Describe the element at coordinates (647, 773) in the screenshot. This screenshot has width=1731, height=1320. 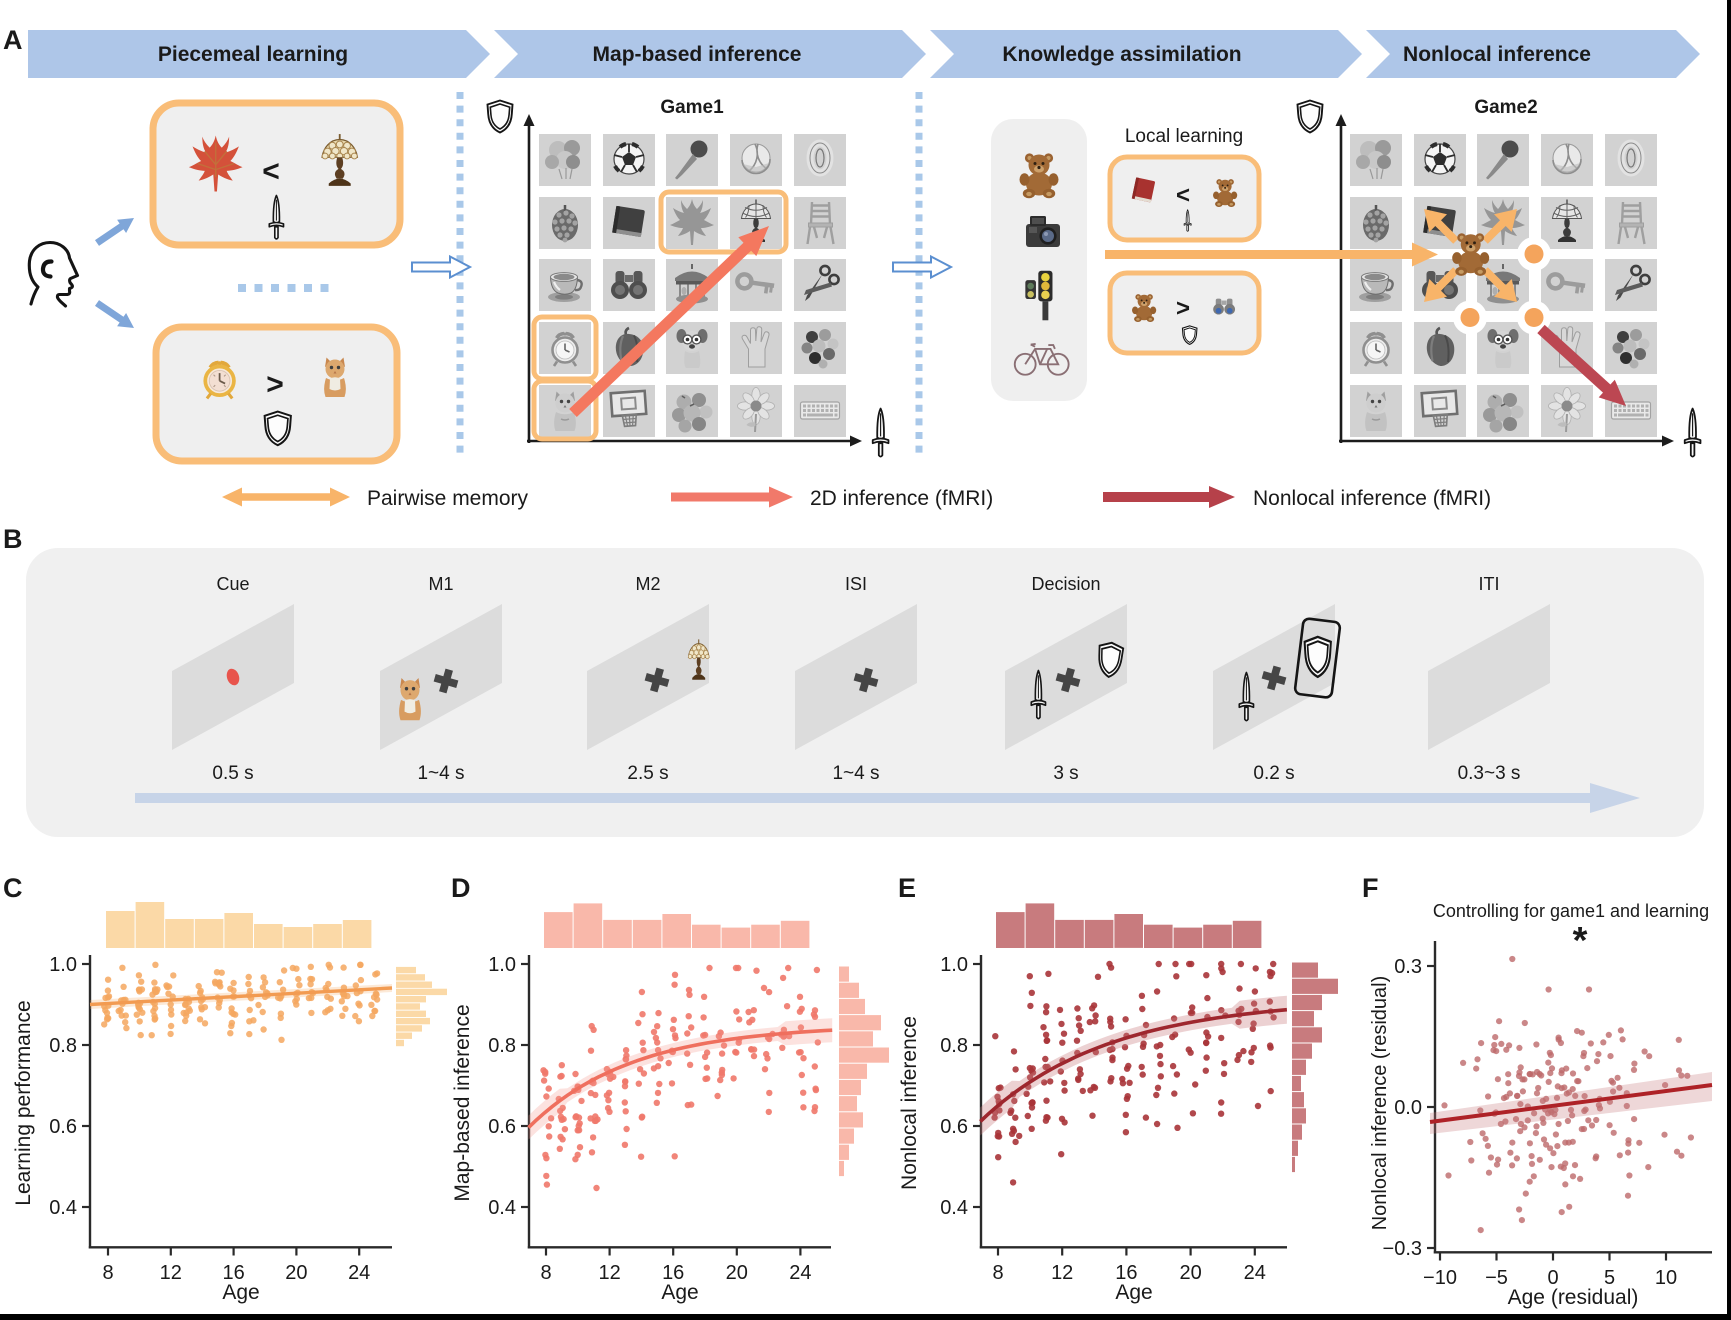
I see `svg-text: 2.5 s` at that location.